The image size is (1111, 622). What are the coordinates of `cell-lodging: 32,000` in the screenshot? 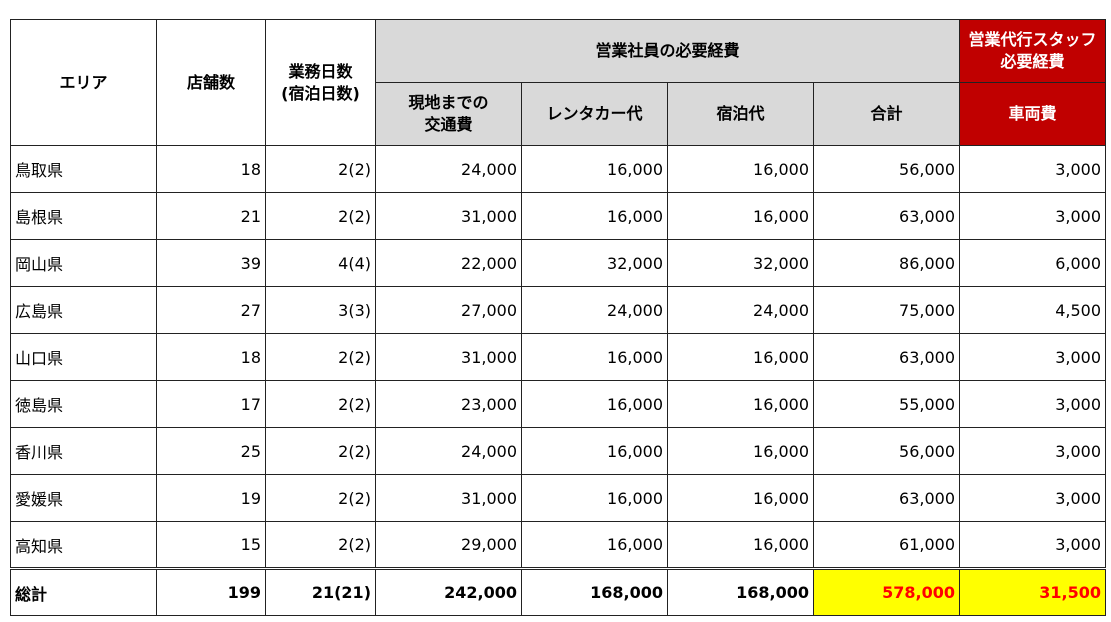 It's located at (740, 263).